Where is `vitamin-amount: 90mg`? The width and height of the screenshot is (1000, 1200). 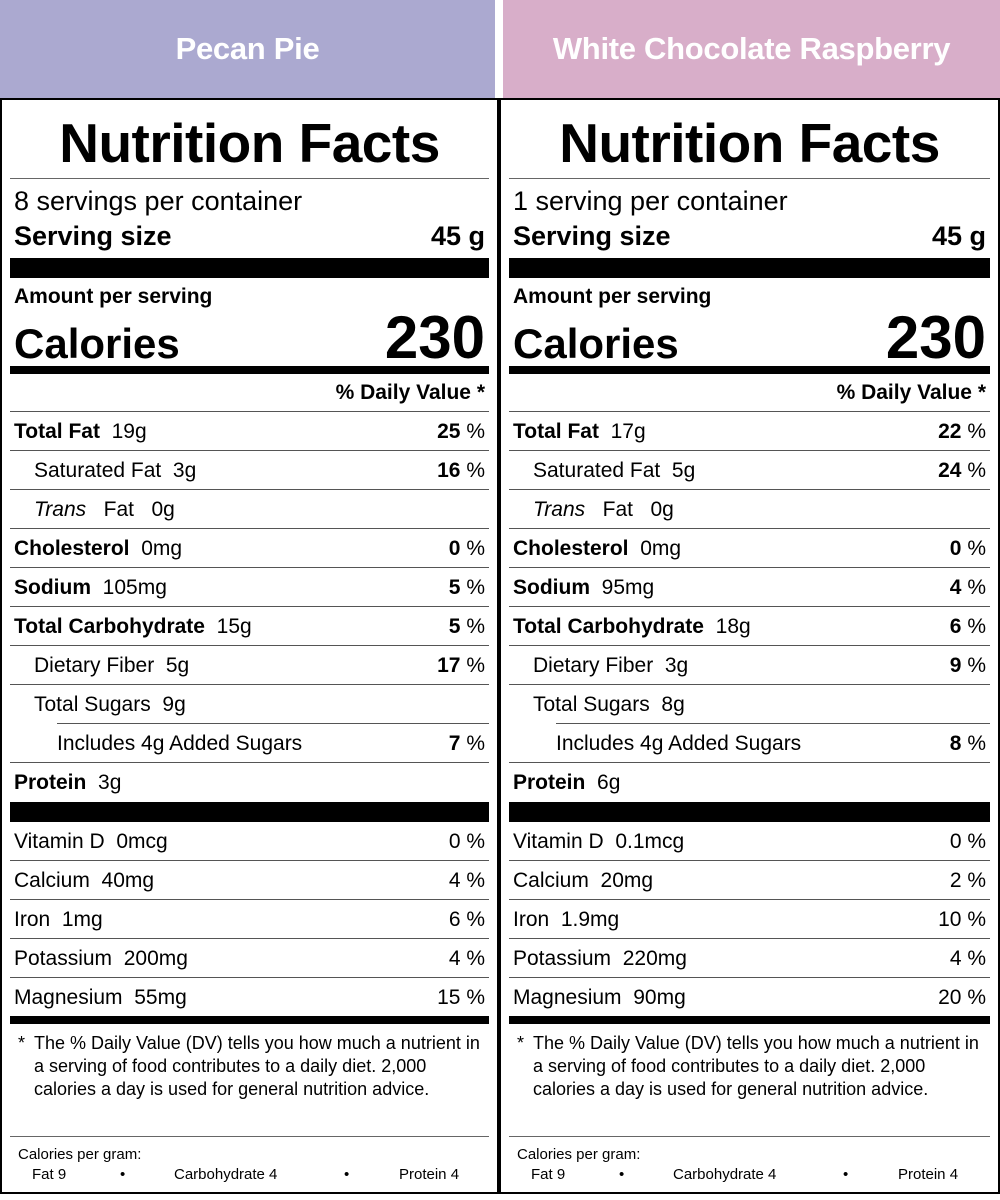
vitamin-amount: 90mg is located at coordinates (659, 997).